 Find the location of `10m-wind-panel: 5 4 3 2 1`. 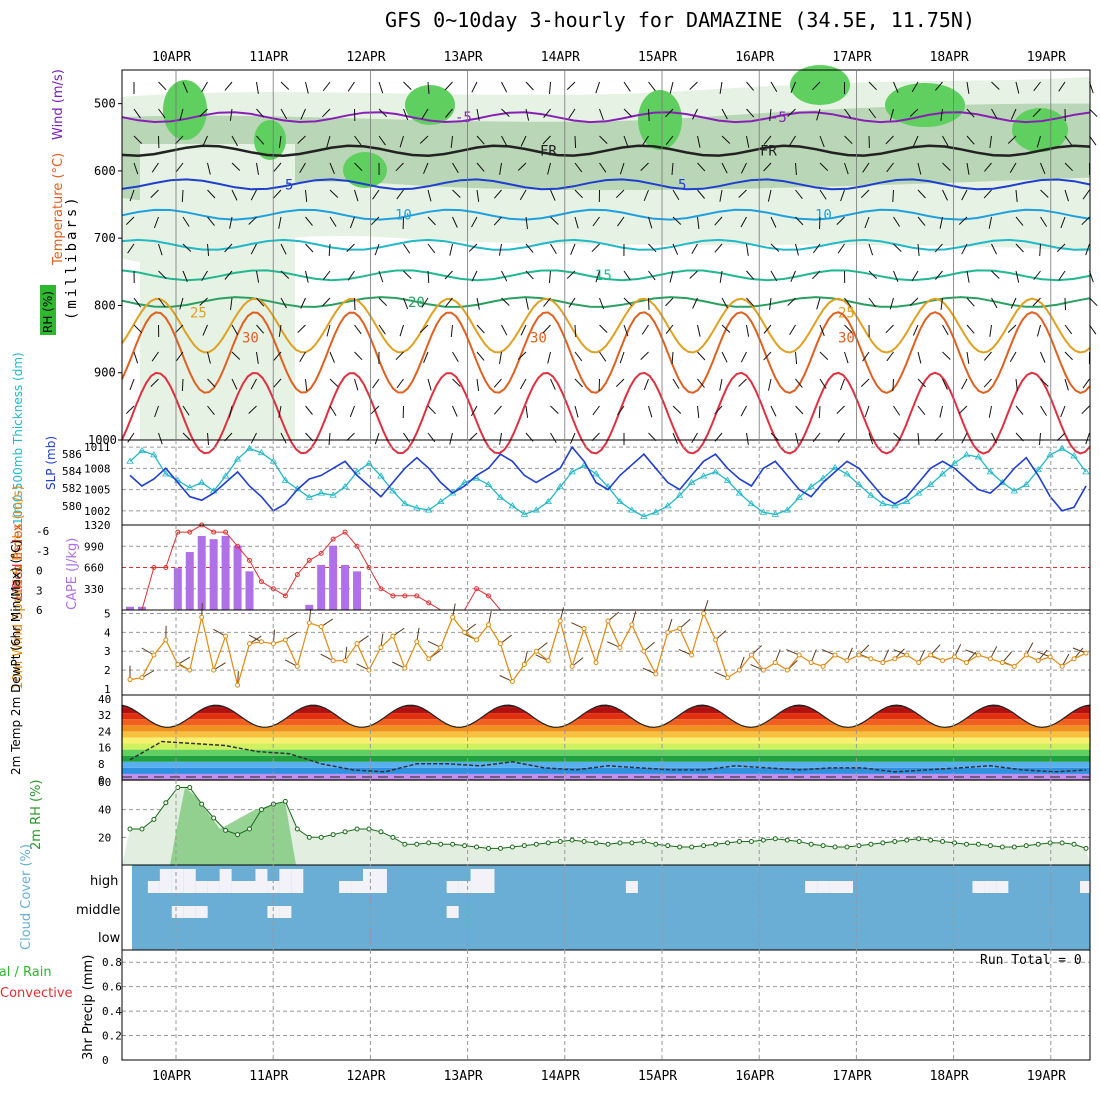

10m-wind-panel: 5 4 3 2 1 is located at coordinates (597, 648).